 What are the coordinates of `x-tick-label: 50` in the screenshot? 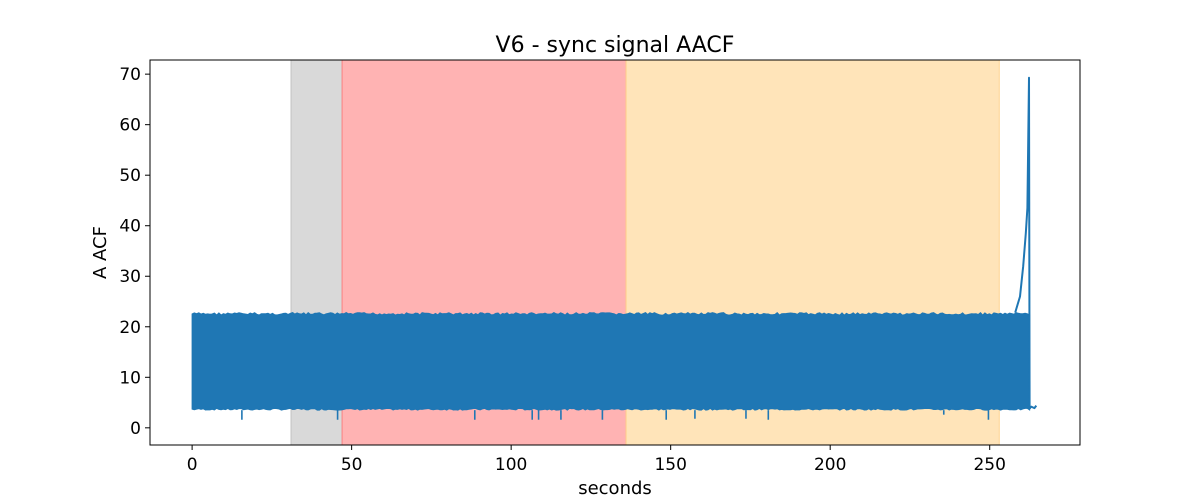 It's located at (352, 465).